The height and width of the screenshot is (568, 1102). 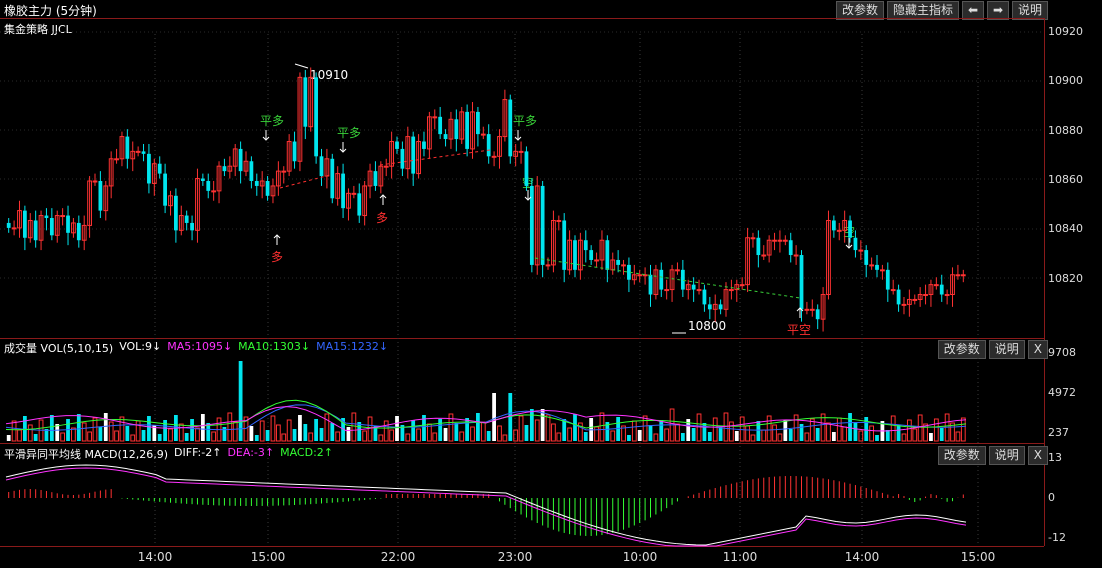 What do you see at coordinates (140, 346) in the screenshot?
I see `volume-value: VOL:9↓` at bounding box center [140, 346].